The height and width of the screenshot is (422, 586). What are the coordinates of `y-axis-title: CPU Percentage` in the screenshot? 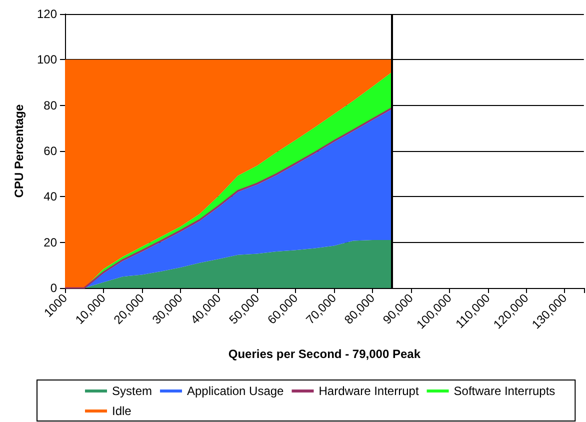 It's located at (19, 151).